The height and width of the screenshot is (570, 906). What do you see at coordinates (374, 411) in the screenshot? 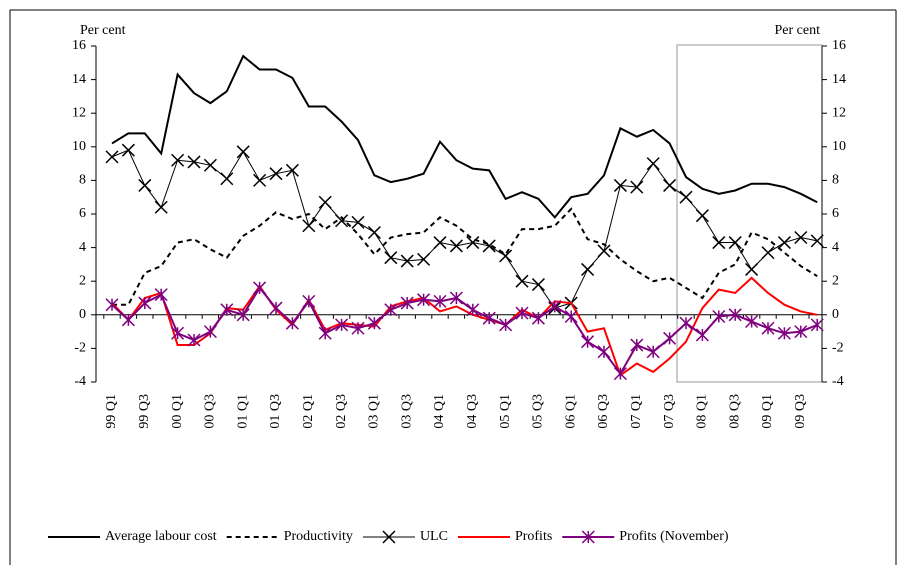
I see `x-tick-label: 03 Q1` at bounding box center [374, 411].